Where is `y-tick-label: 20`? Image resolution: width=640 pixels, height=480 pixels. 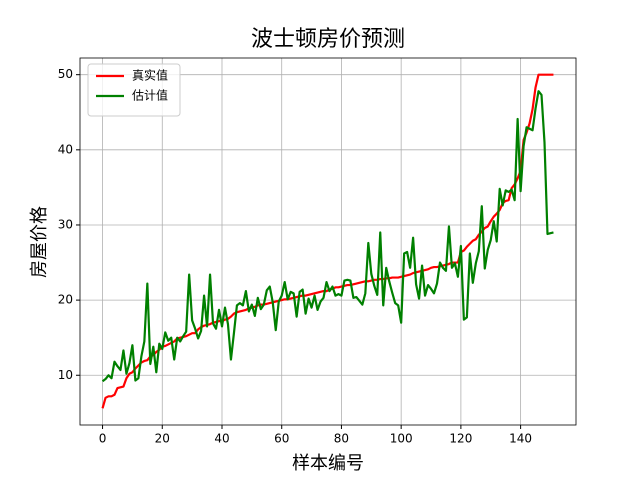 y-tick-label: 20 is located at coordinates (65, 300).